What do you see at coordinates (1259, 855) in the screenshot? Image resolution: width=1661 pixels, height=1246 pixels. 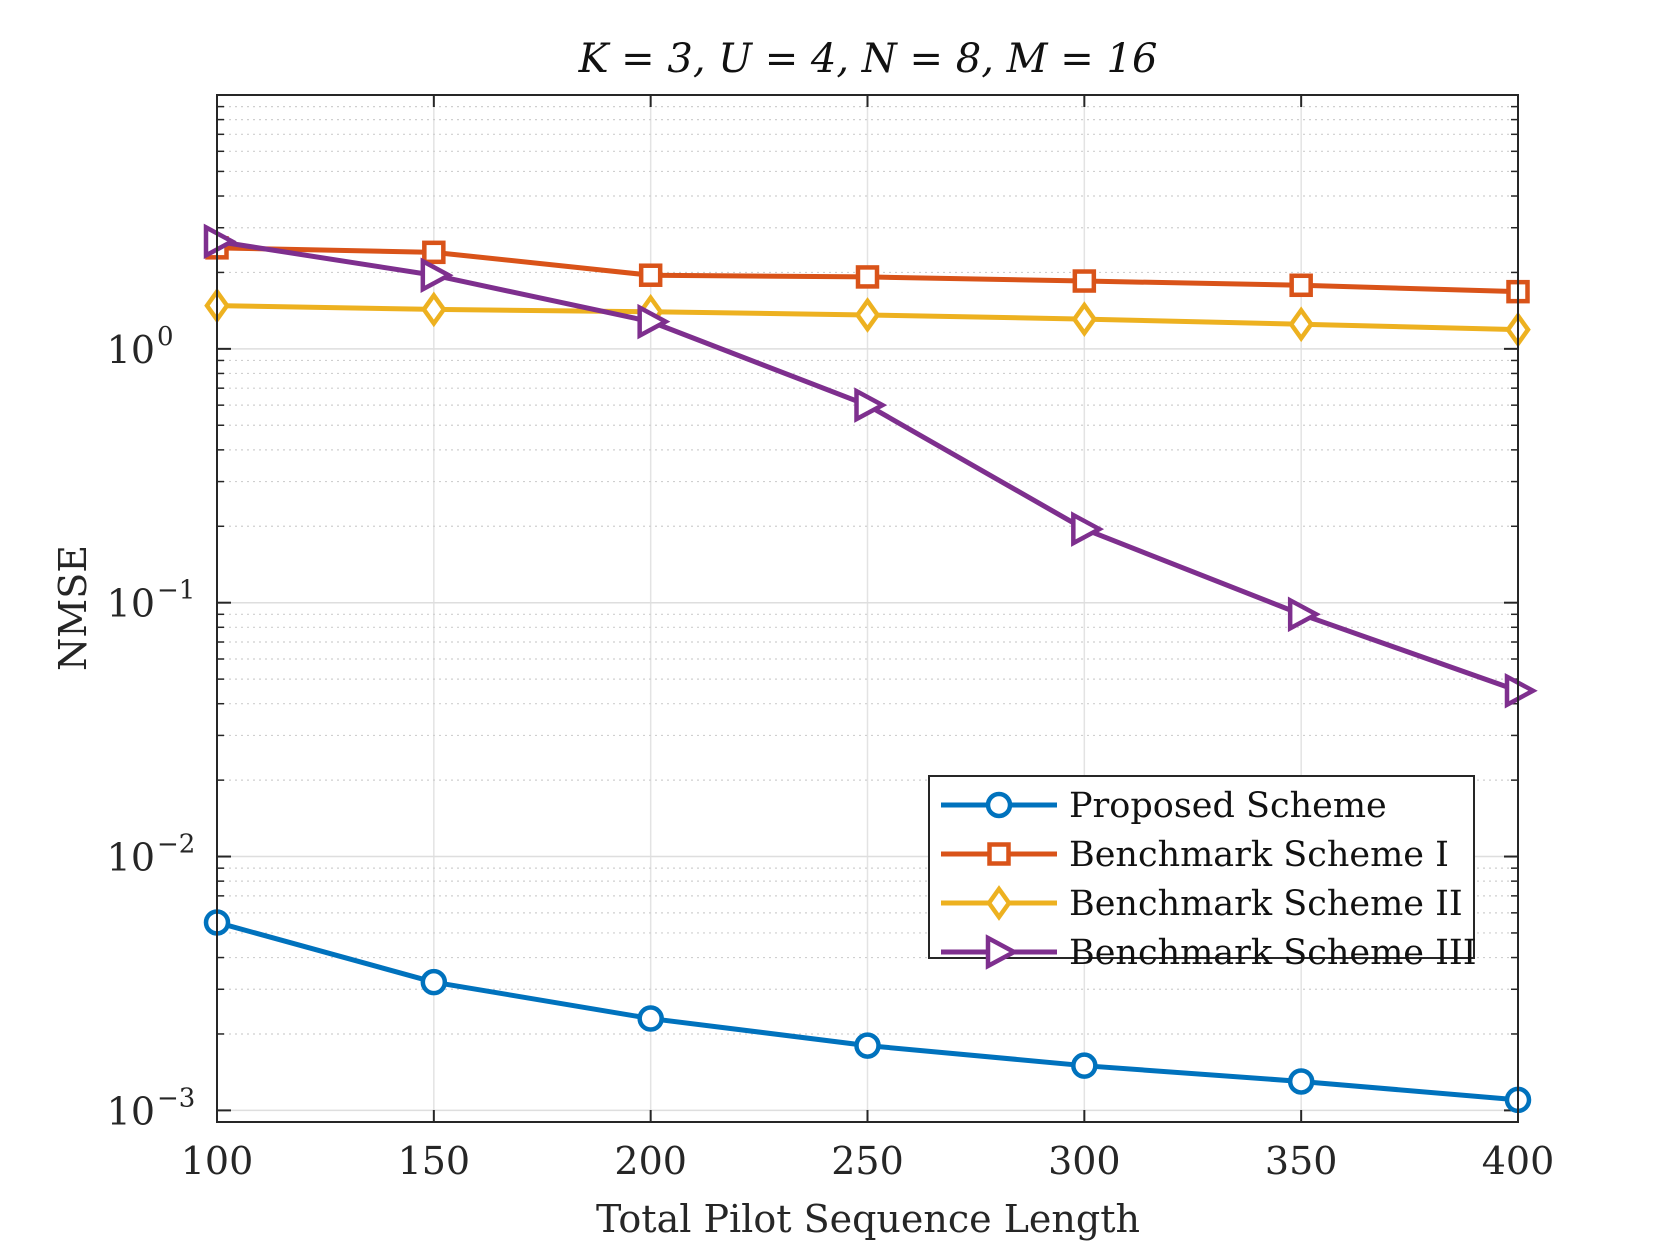 I see `legend-label: Benchmark Scheme I` at bounding box center [1259, 855].